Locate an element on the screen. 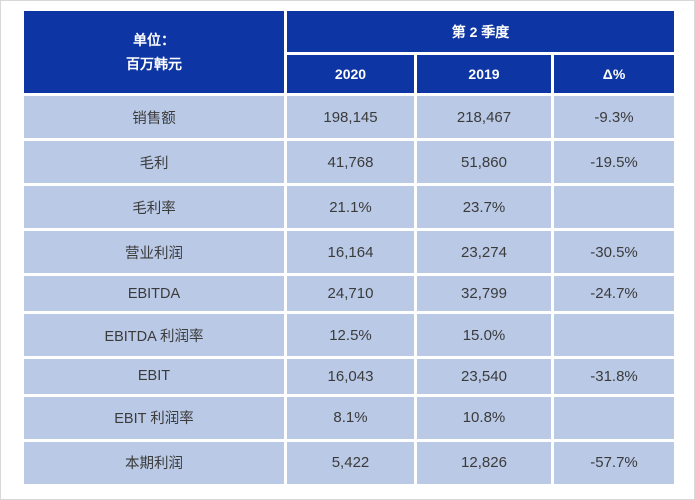  value-2020-cell: 41,768 is located at coordinates (350, 162).